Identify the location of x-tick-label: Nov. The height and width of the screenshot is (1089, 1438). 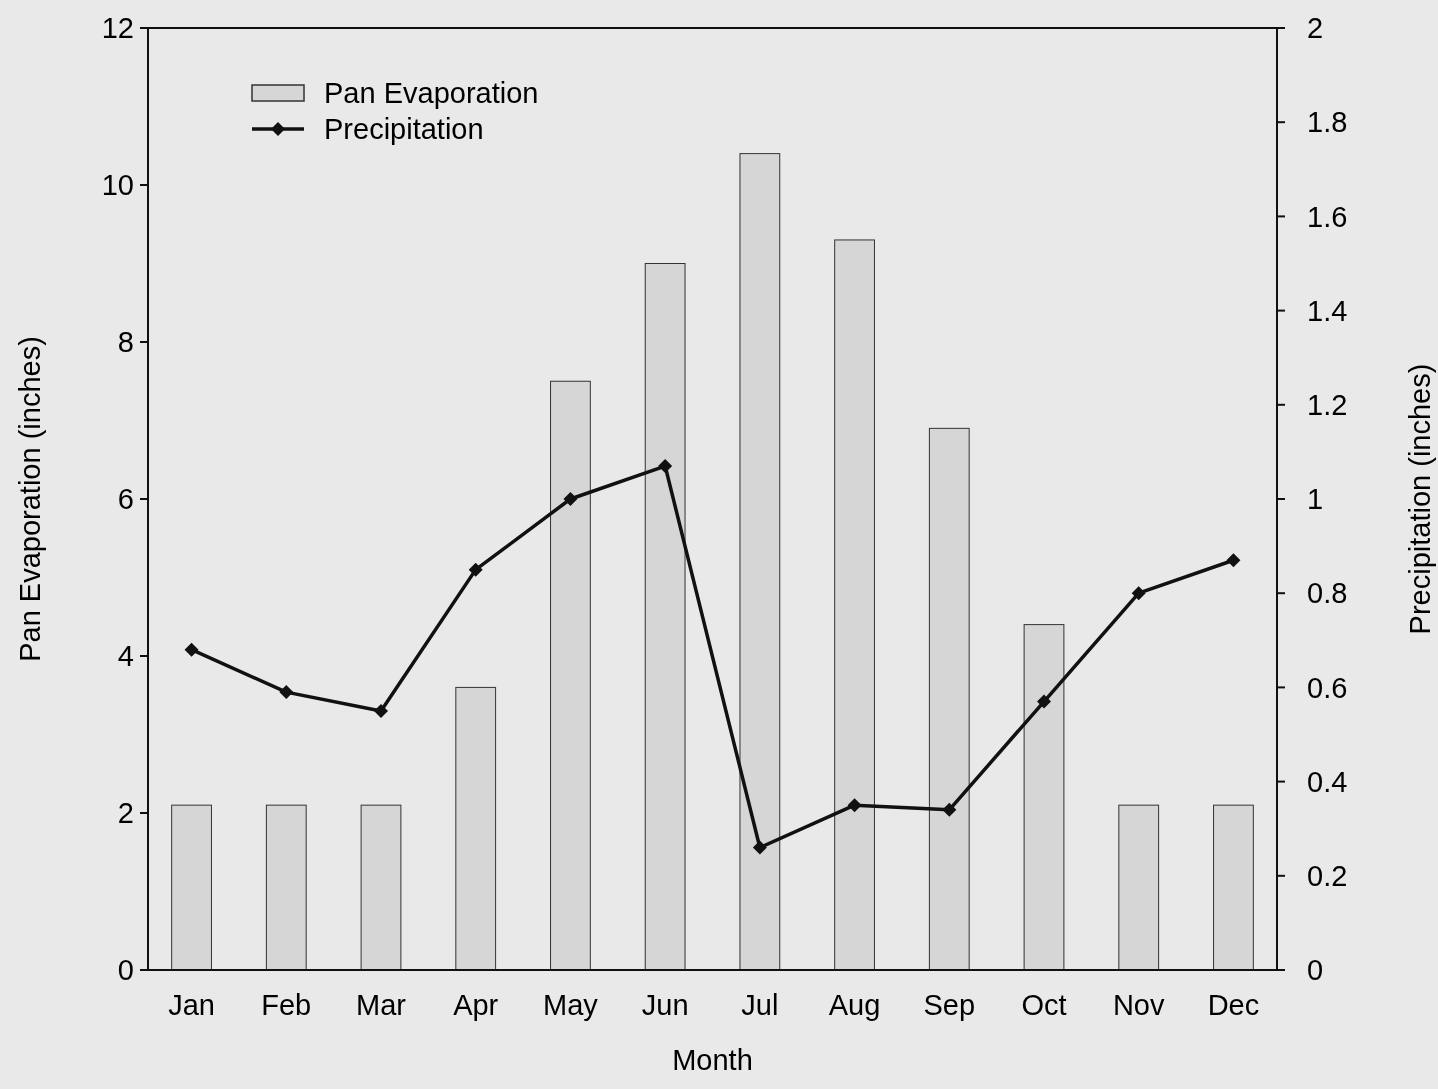
(1138, 1005).